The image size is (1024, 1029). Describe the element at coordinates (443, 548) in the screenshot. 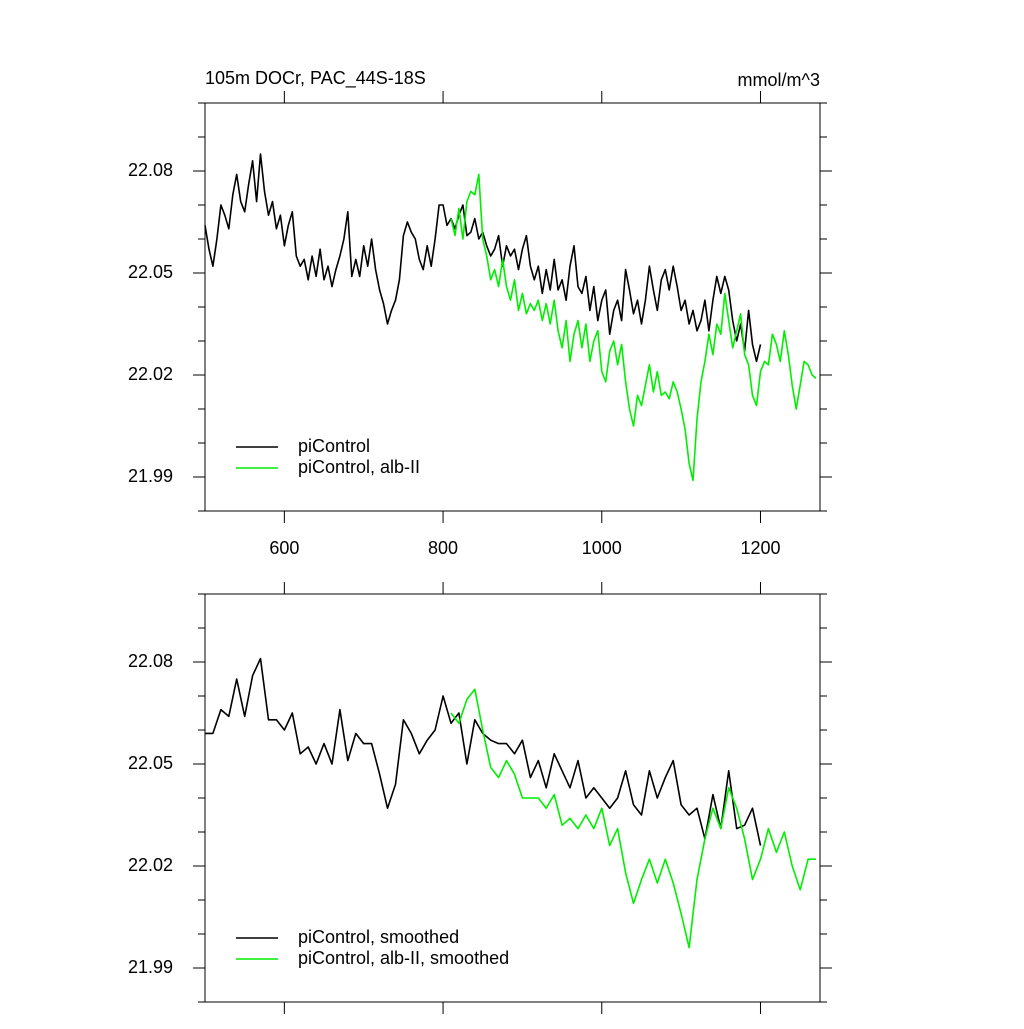

I see `x-tick-label: 800` at that location.